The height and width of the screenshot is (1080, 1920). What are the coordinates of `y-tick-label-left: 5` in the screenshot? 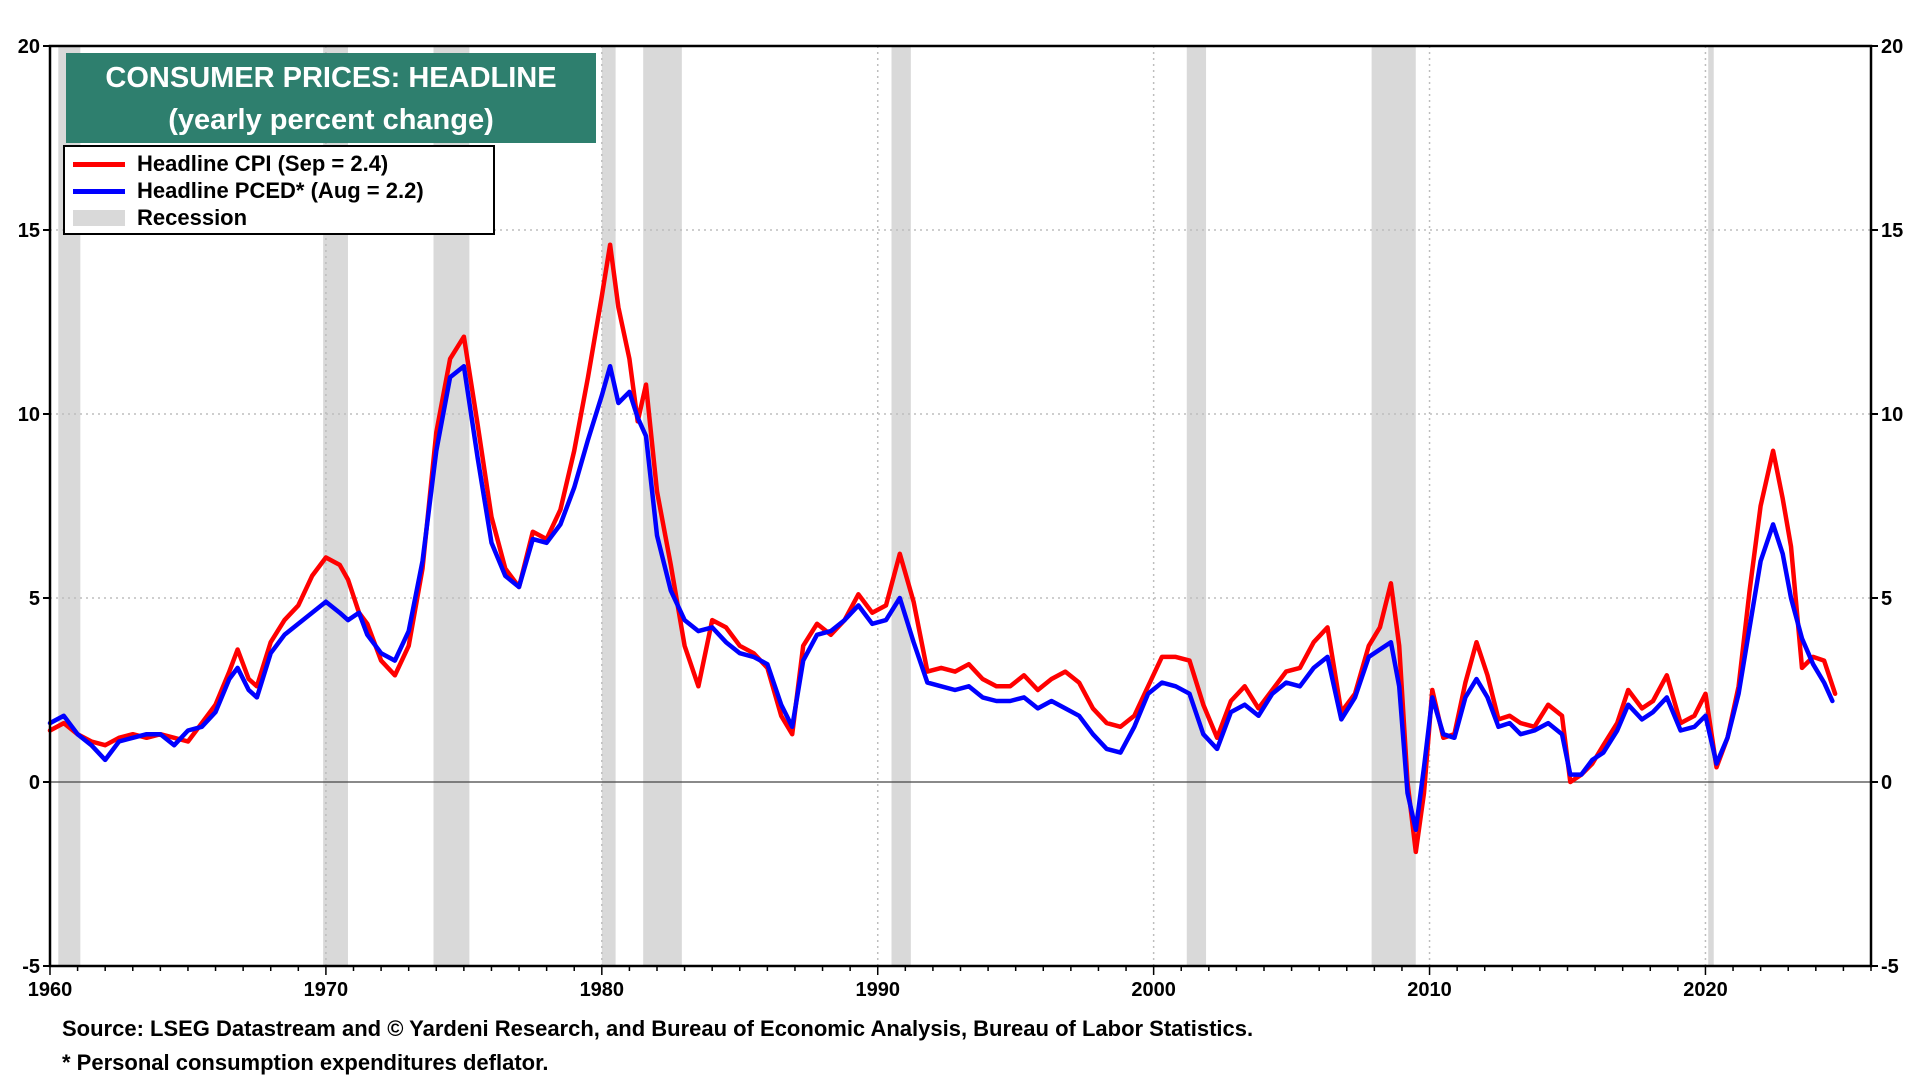 It's located at (34, 599).